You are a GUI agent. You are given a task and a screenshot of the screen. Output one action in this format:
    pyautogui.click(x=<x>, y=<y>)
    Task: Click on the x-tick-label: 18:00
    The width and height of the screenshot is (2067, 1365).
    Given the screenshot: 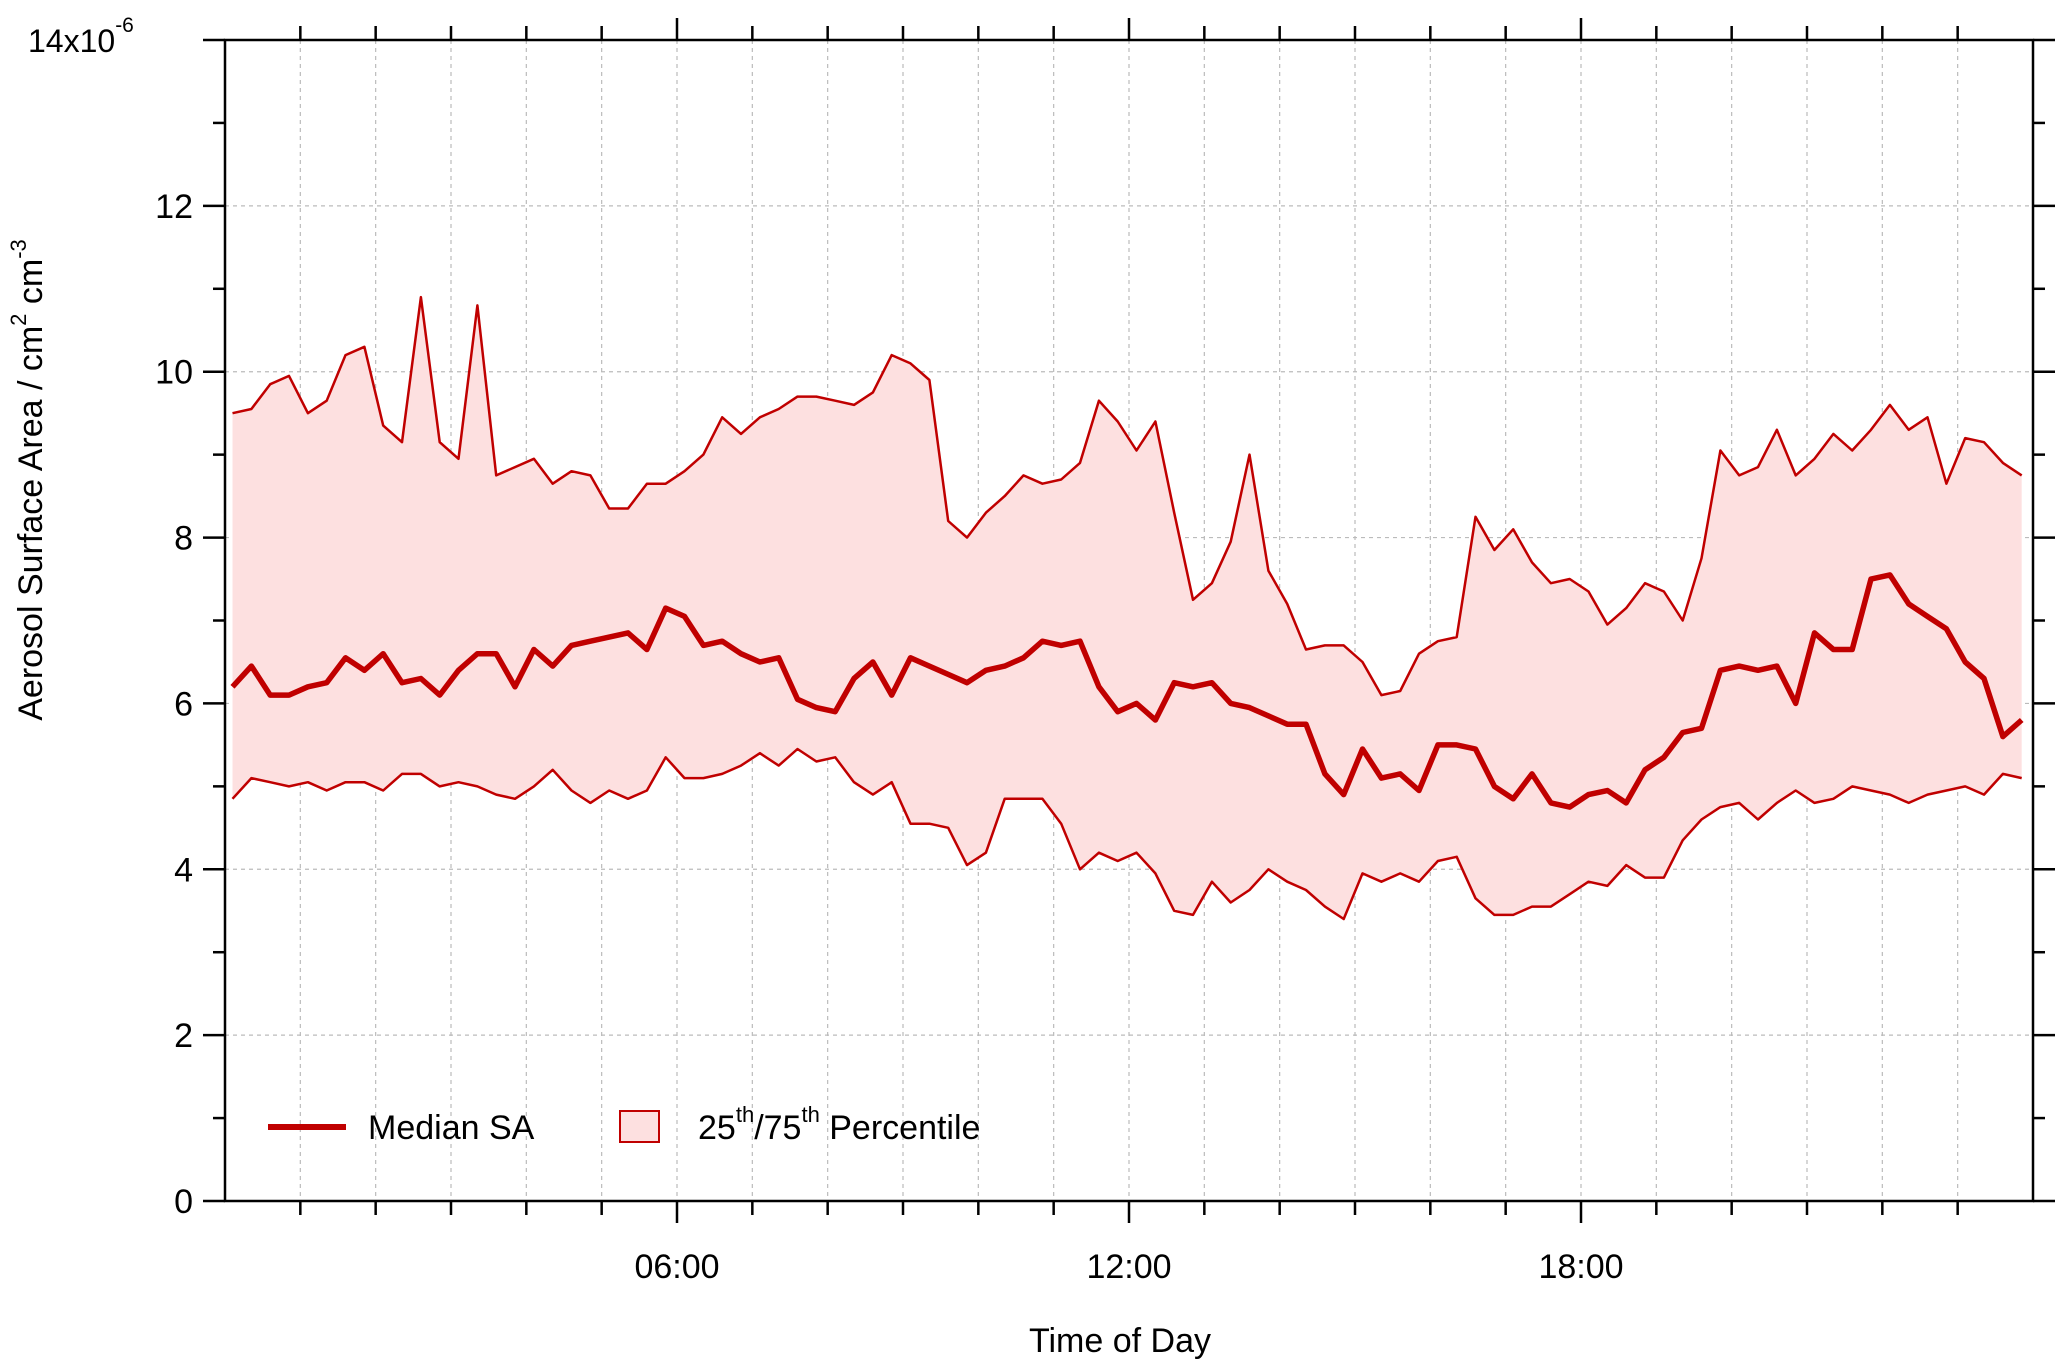 What is the action you would take?
    pyautogui.click(x=1580, y=1267)
    